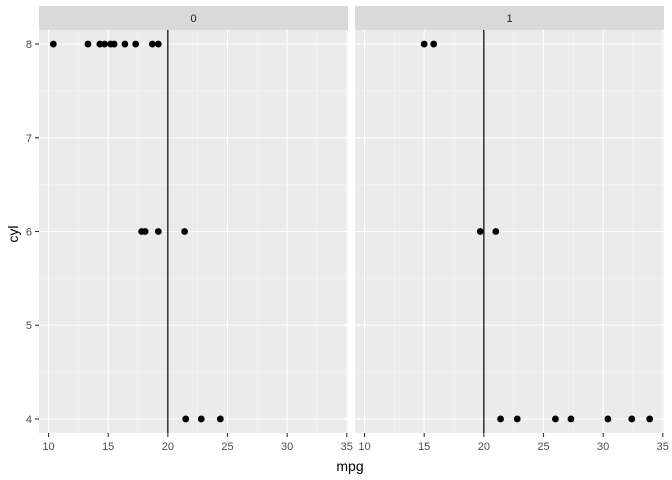 This screenshot has width=672, height=480. What do you see at coordinates (349, 466) in the screenshot?
I see `x-axis-title: mpg` at bounding box center [349, 466].